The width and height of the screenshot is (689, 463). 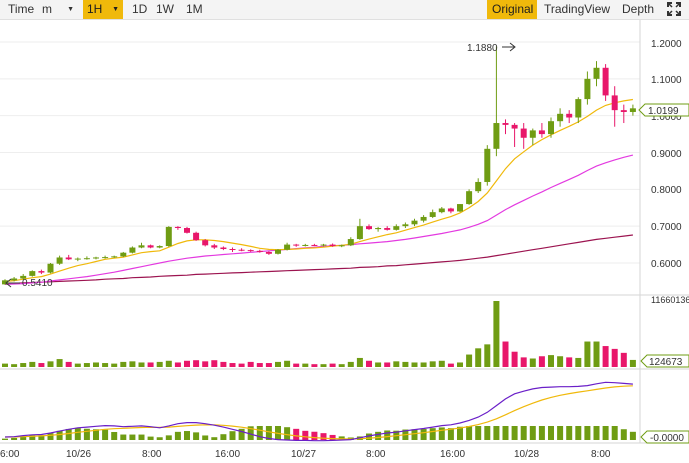 What do you see at coordinates (194, 9) in the screenshot?
I see `interval-1m-button: 1M` at bounding box center [194, 9].